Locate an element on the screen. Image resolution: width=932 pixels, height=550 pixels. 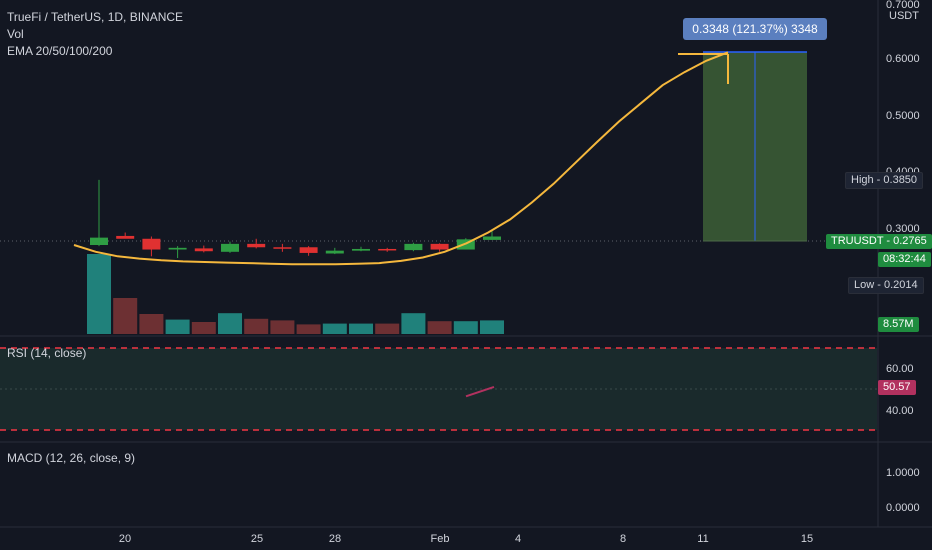
time-tick-7: 15 is located at coordinates (807, 539).